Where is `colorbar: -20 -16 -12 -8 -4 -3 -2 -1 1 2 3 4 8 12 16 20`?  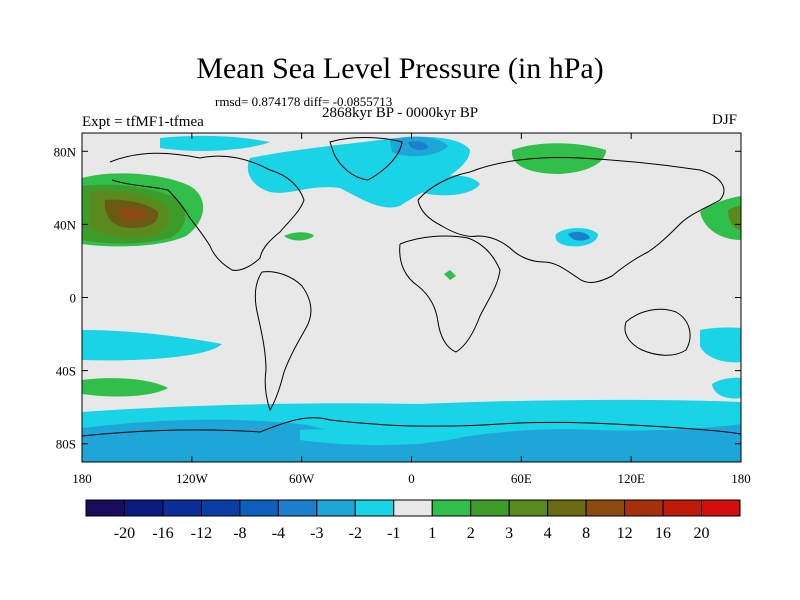
colorbar: -20 -16 -12 -8 -4 -3 -2 -1 1 2 3 4 8 12 16 20 is located at coordinates (413, 520).